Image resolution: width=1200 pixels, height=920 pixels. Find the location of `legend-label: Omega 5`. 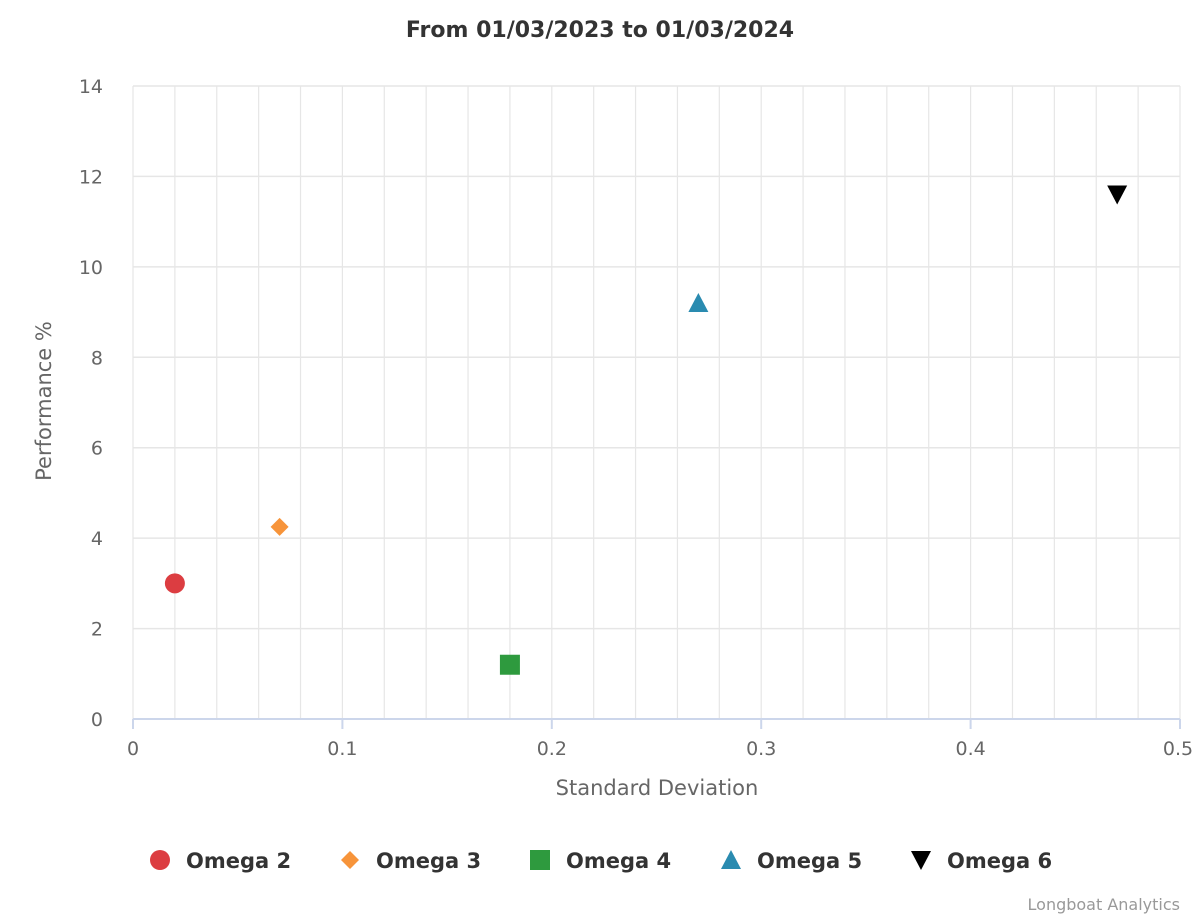

legend-label: Omega 5 is located at coordinates (809, 861).